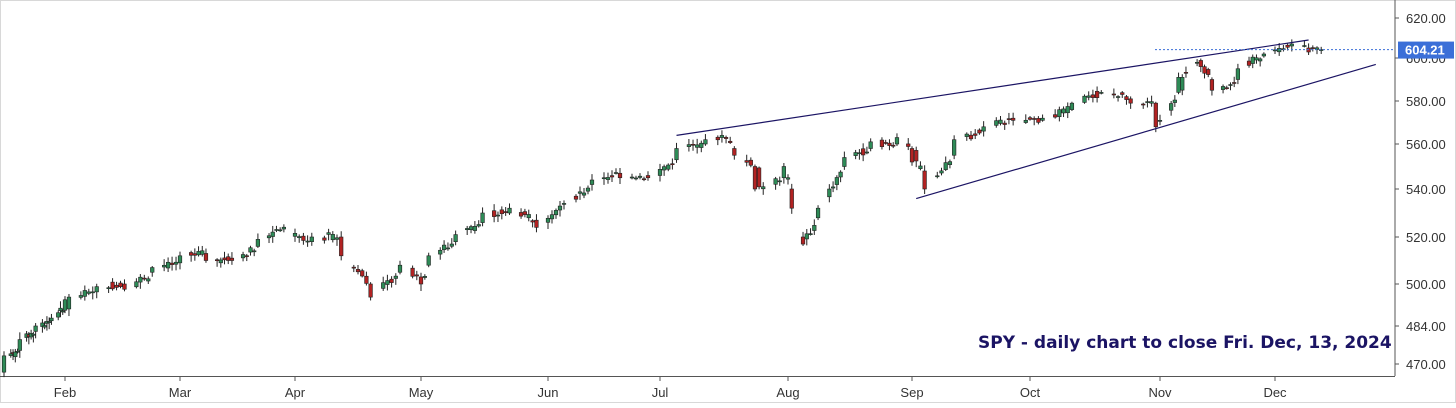  I want to click on y-tick-label: 484.00, so click(1426, 326).